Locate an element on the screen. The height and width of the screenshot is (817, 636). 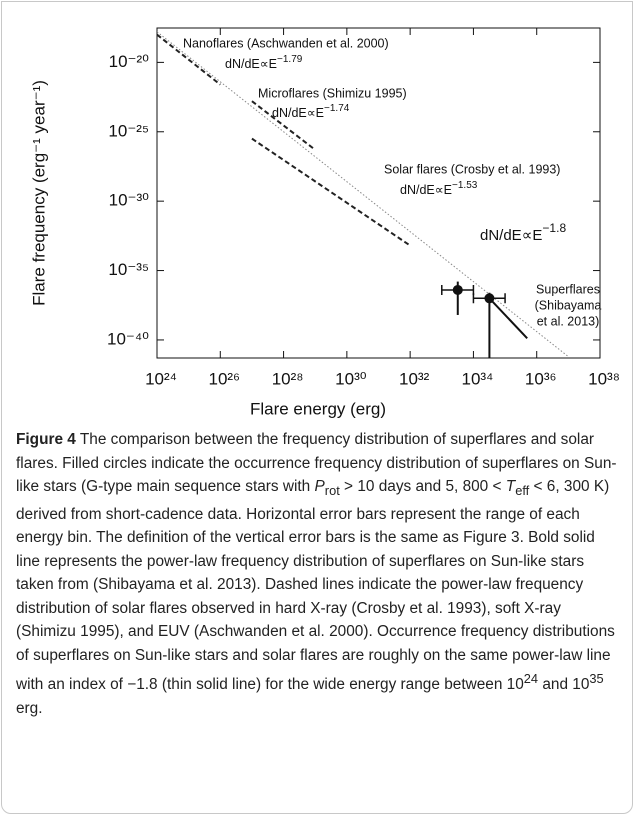
annotation: (Shibayama is located at coordinates (568, 305).